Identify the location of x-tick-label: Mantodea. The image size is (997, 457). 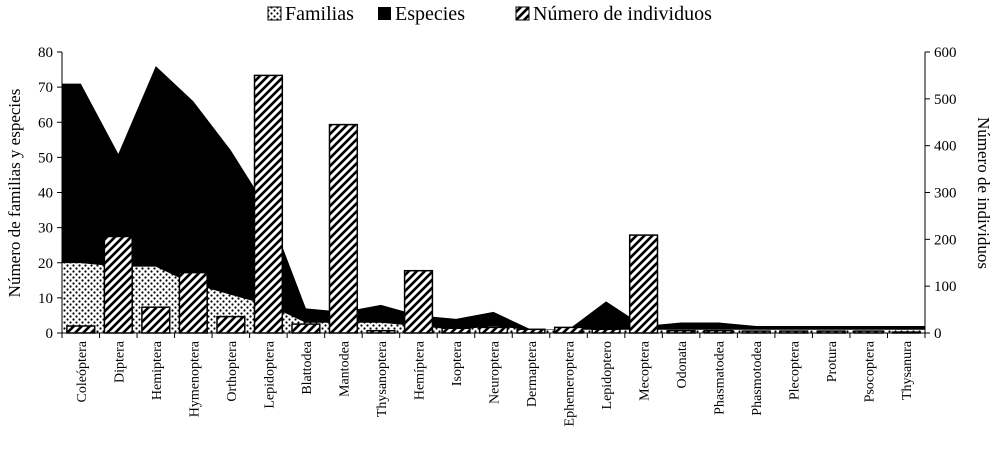
(344, 368).